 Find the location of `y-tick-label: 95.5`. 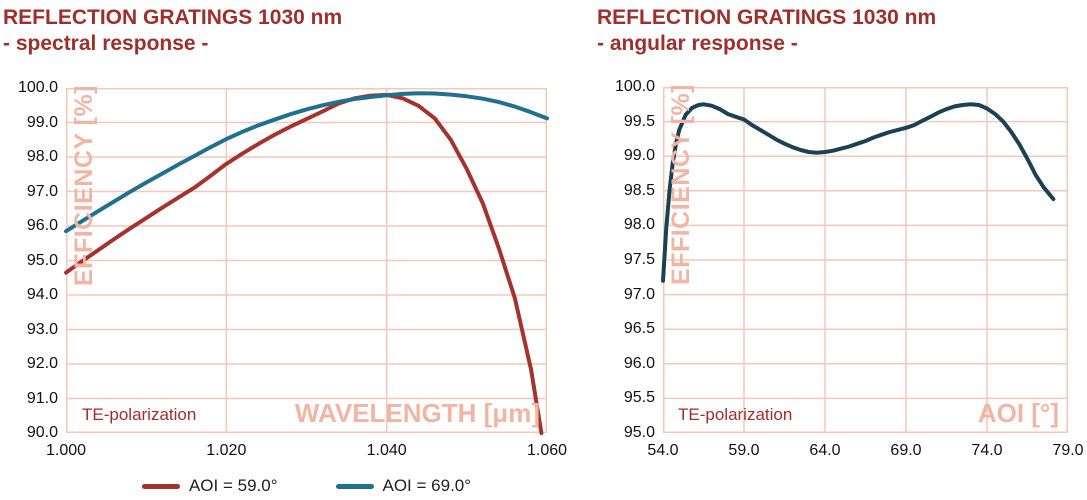

y-tick-label: 95.5 is located at coordinates (639, 398).